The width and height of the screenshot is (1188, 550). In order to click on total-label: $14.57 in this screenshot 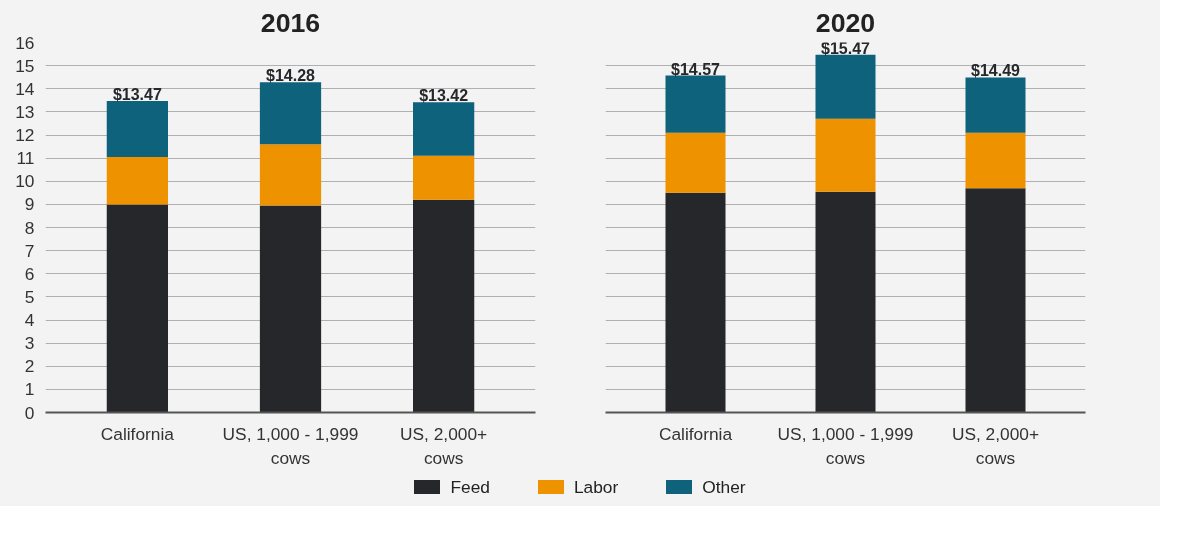, I will do `click(696, 69)`.